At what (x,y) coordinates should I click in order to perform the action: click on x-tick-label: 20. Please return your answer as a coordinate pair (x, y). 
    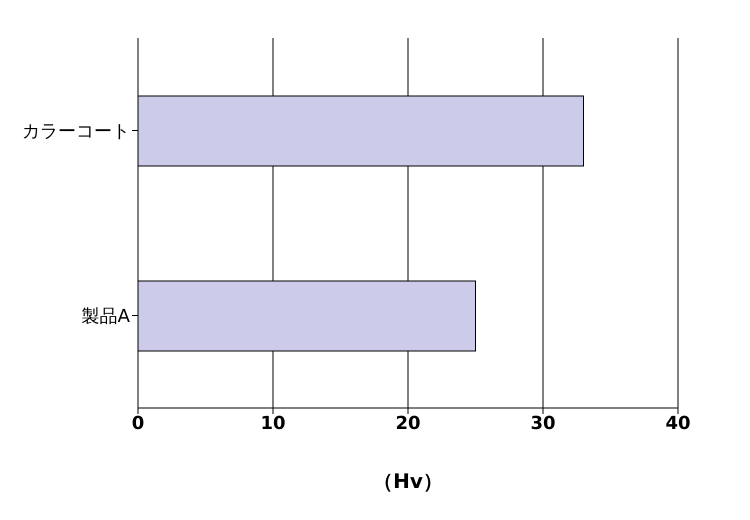
    Looking at the image, I should click on (408, 423).